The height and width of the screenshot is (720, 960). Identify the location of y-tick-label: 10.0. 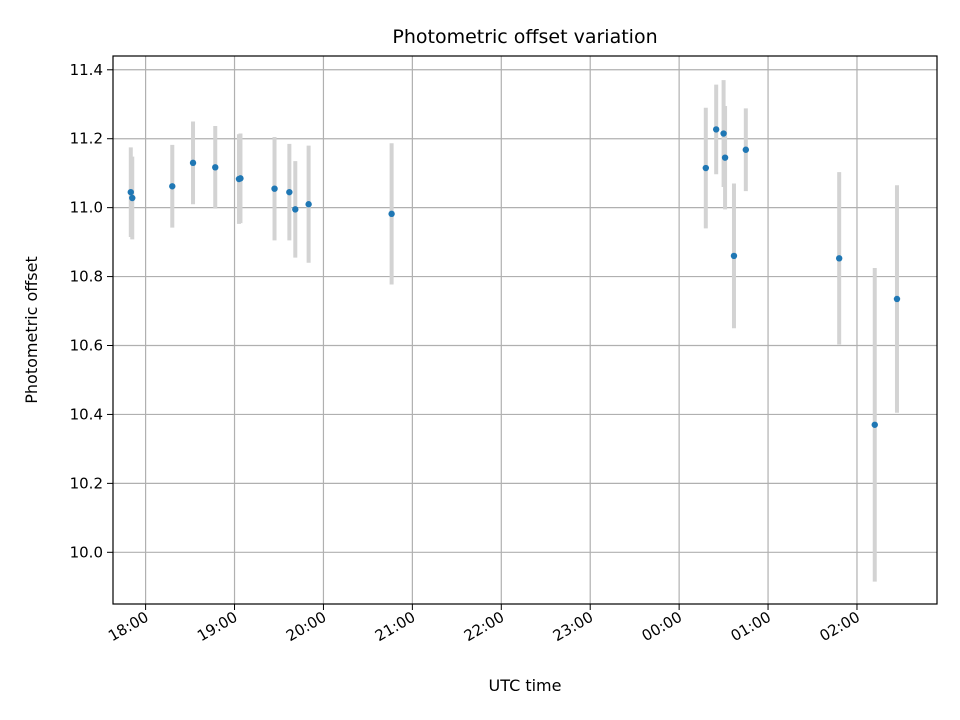
(86, 552).